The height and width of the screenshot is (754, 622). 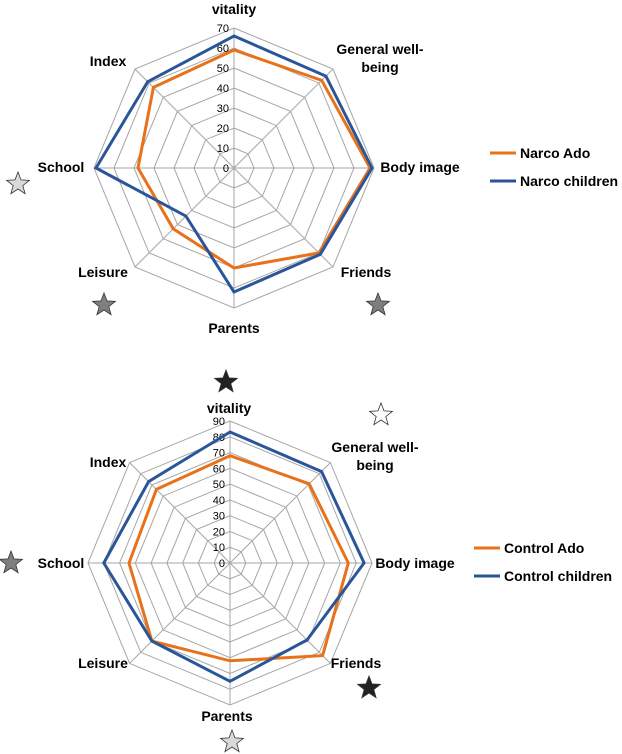 I want to click on tick-label: 90, so click(x=219, y=422).